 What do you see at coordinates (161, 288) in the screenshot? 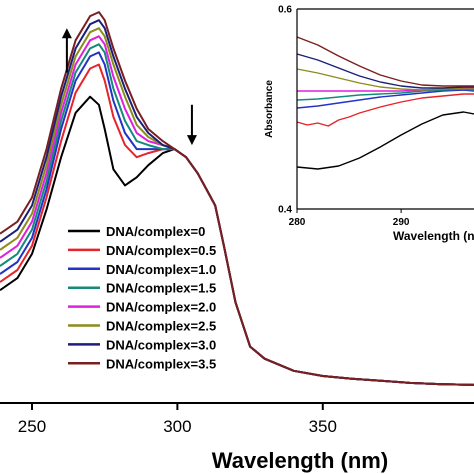
I see `legend-label-3: DNA/complex=1.5` at bounding box center [161, 288].